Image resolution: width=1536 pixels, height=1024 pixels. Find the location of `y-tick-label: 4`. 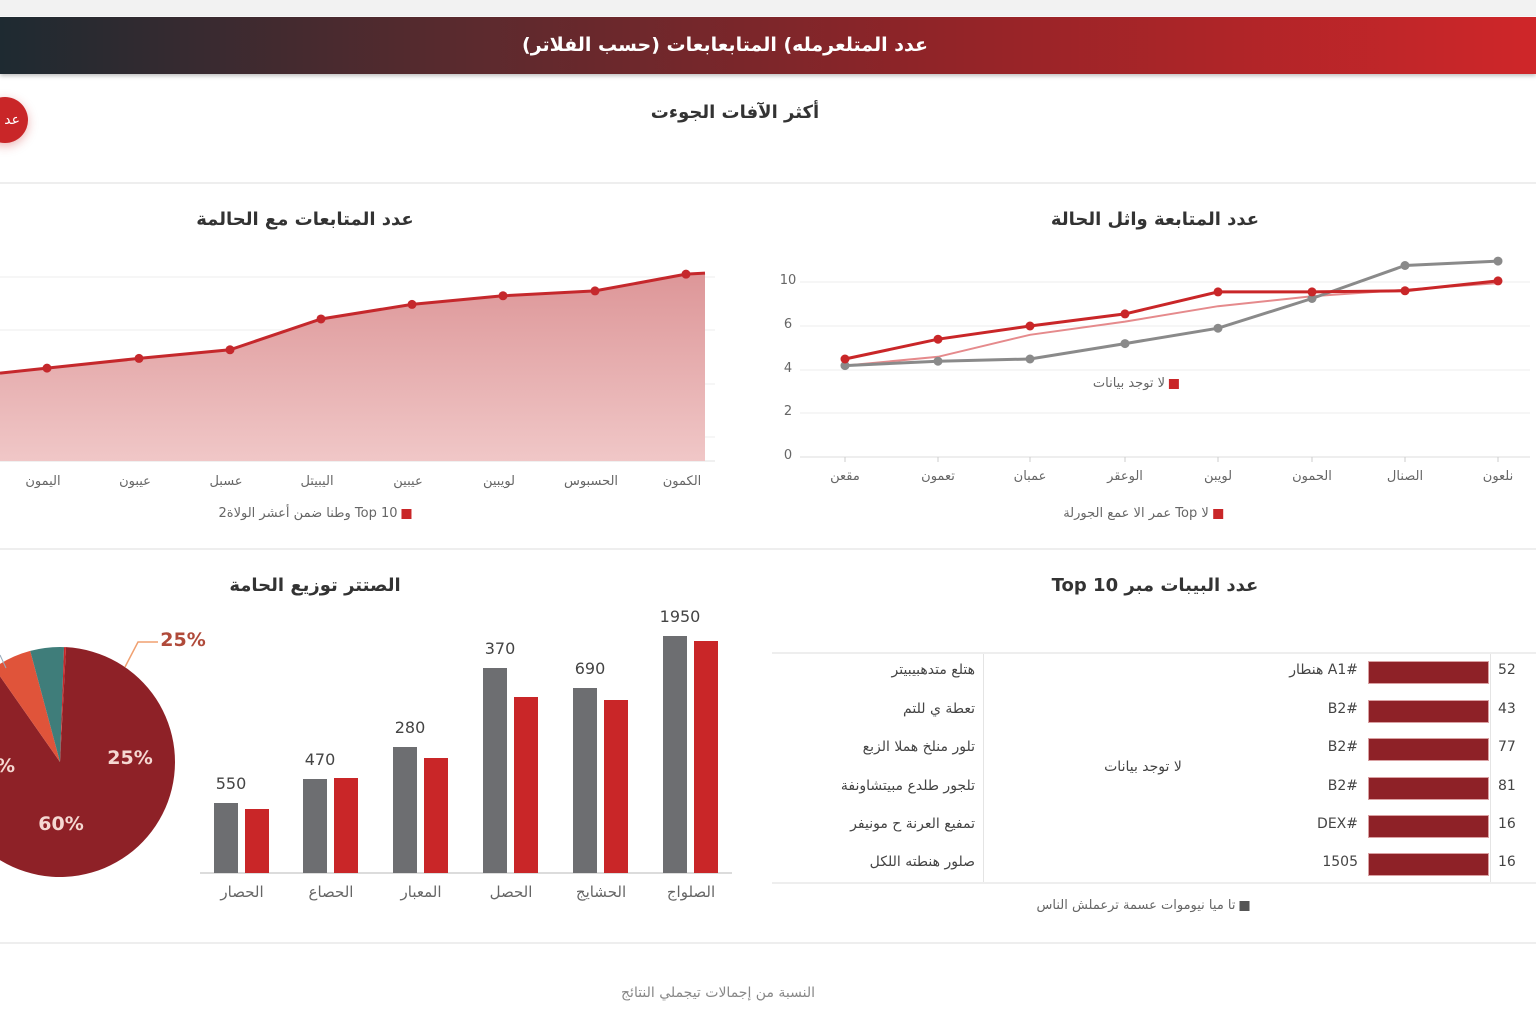

y-tick-label: 4 is located at coordinates (788, 368).